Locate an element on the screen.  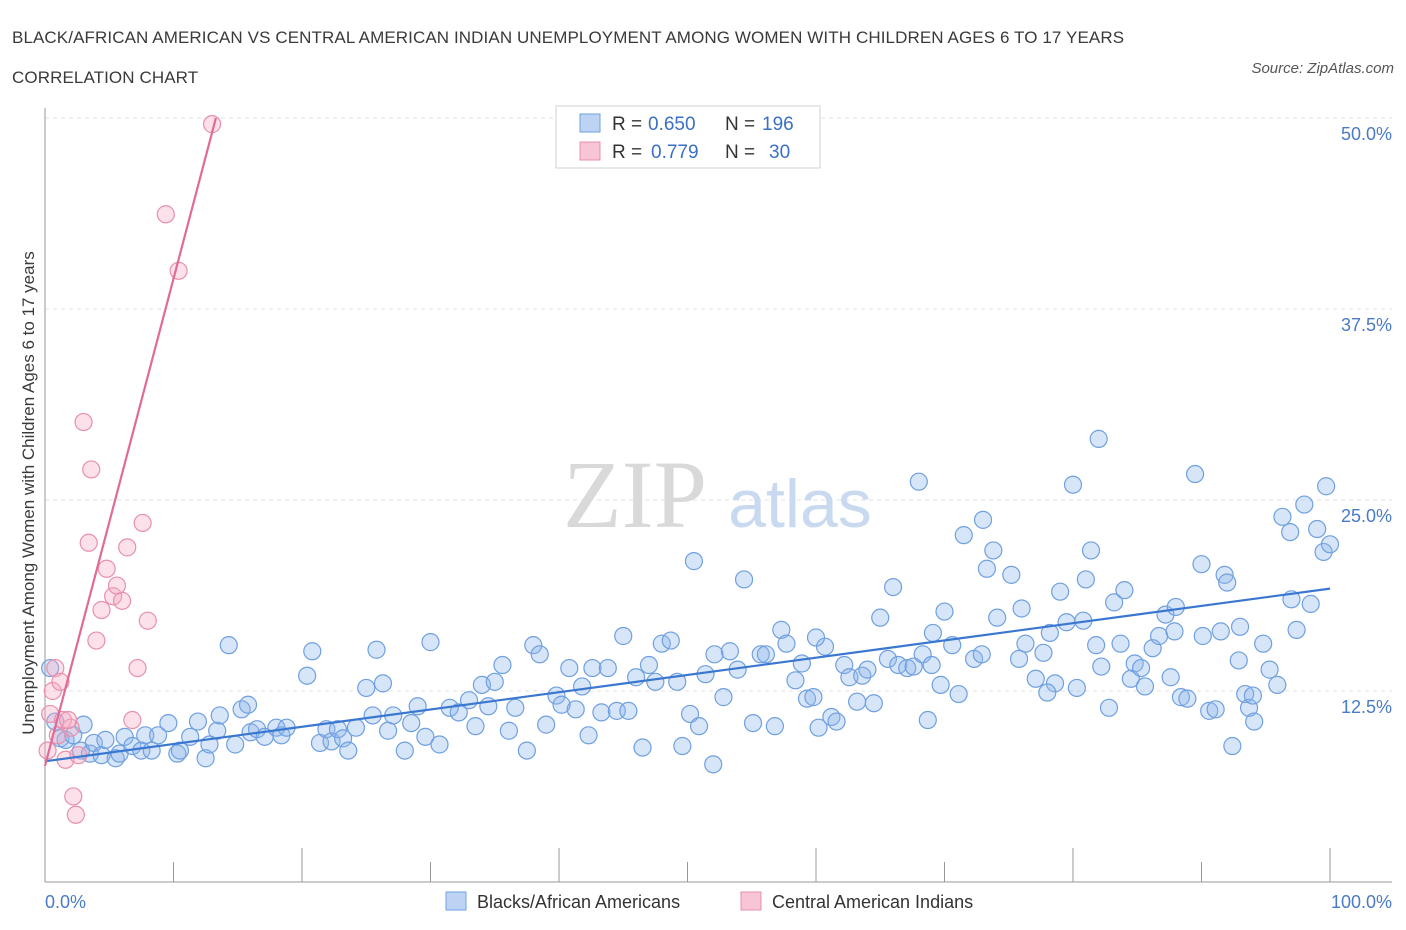
x-tick-labels: 0.0% 100.0% is located at coordinates (718, 902).